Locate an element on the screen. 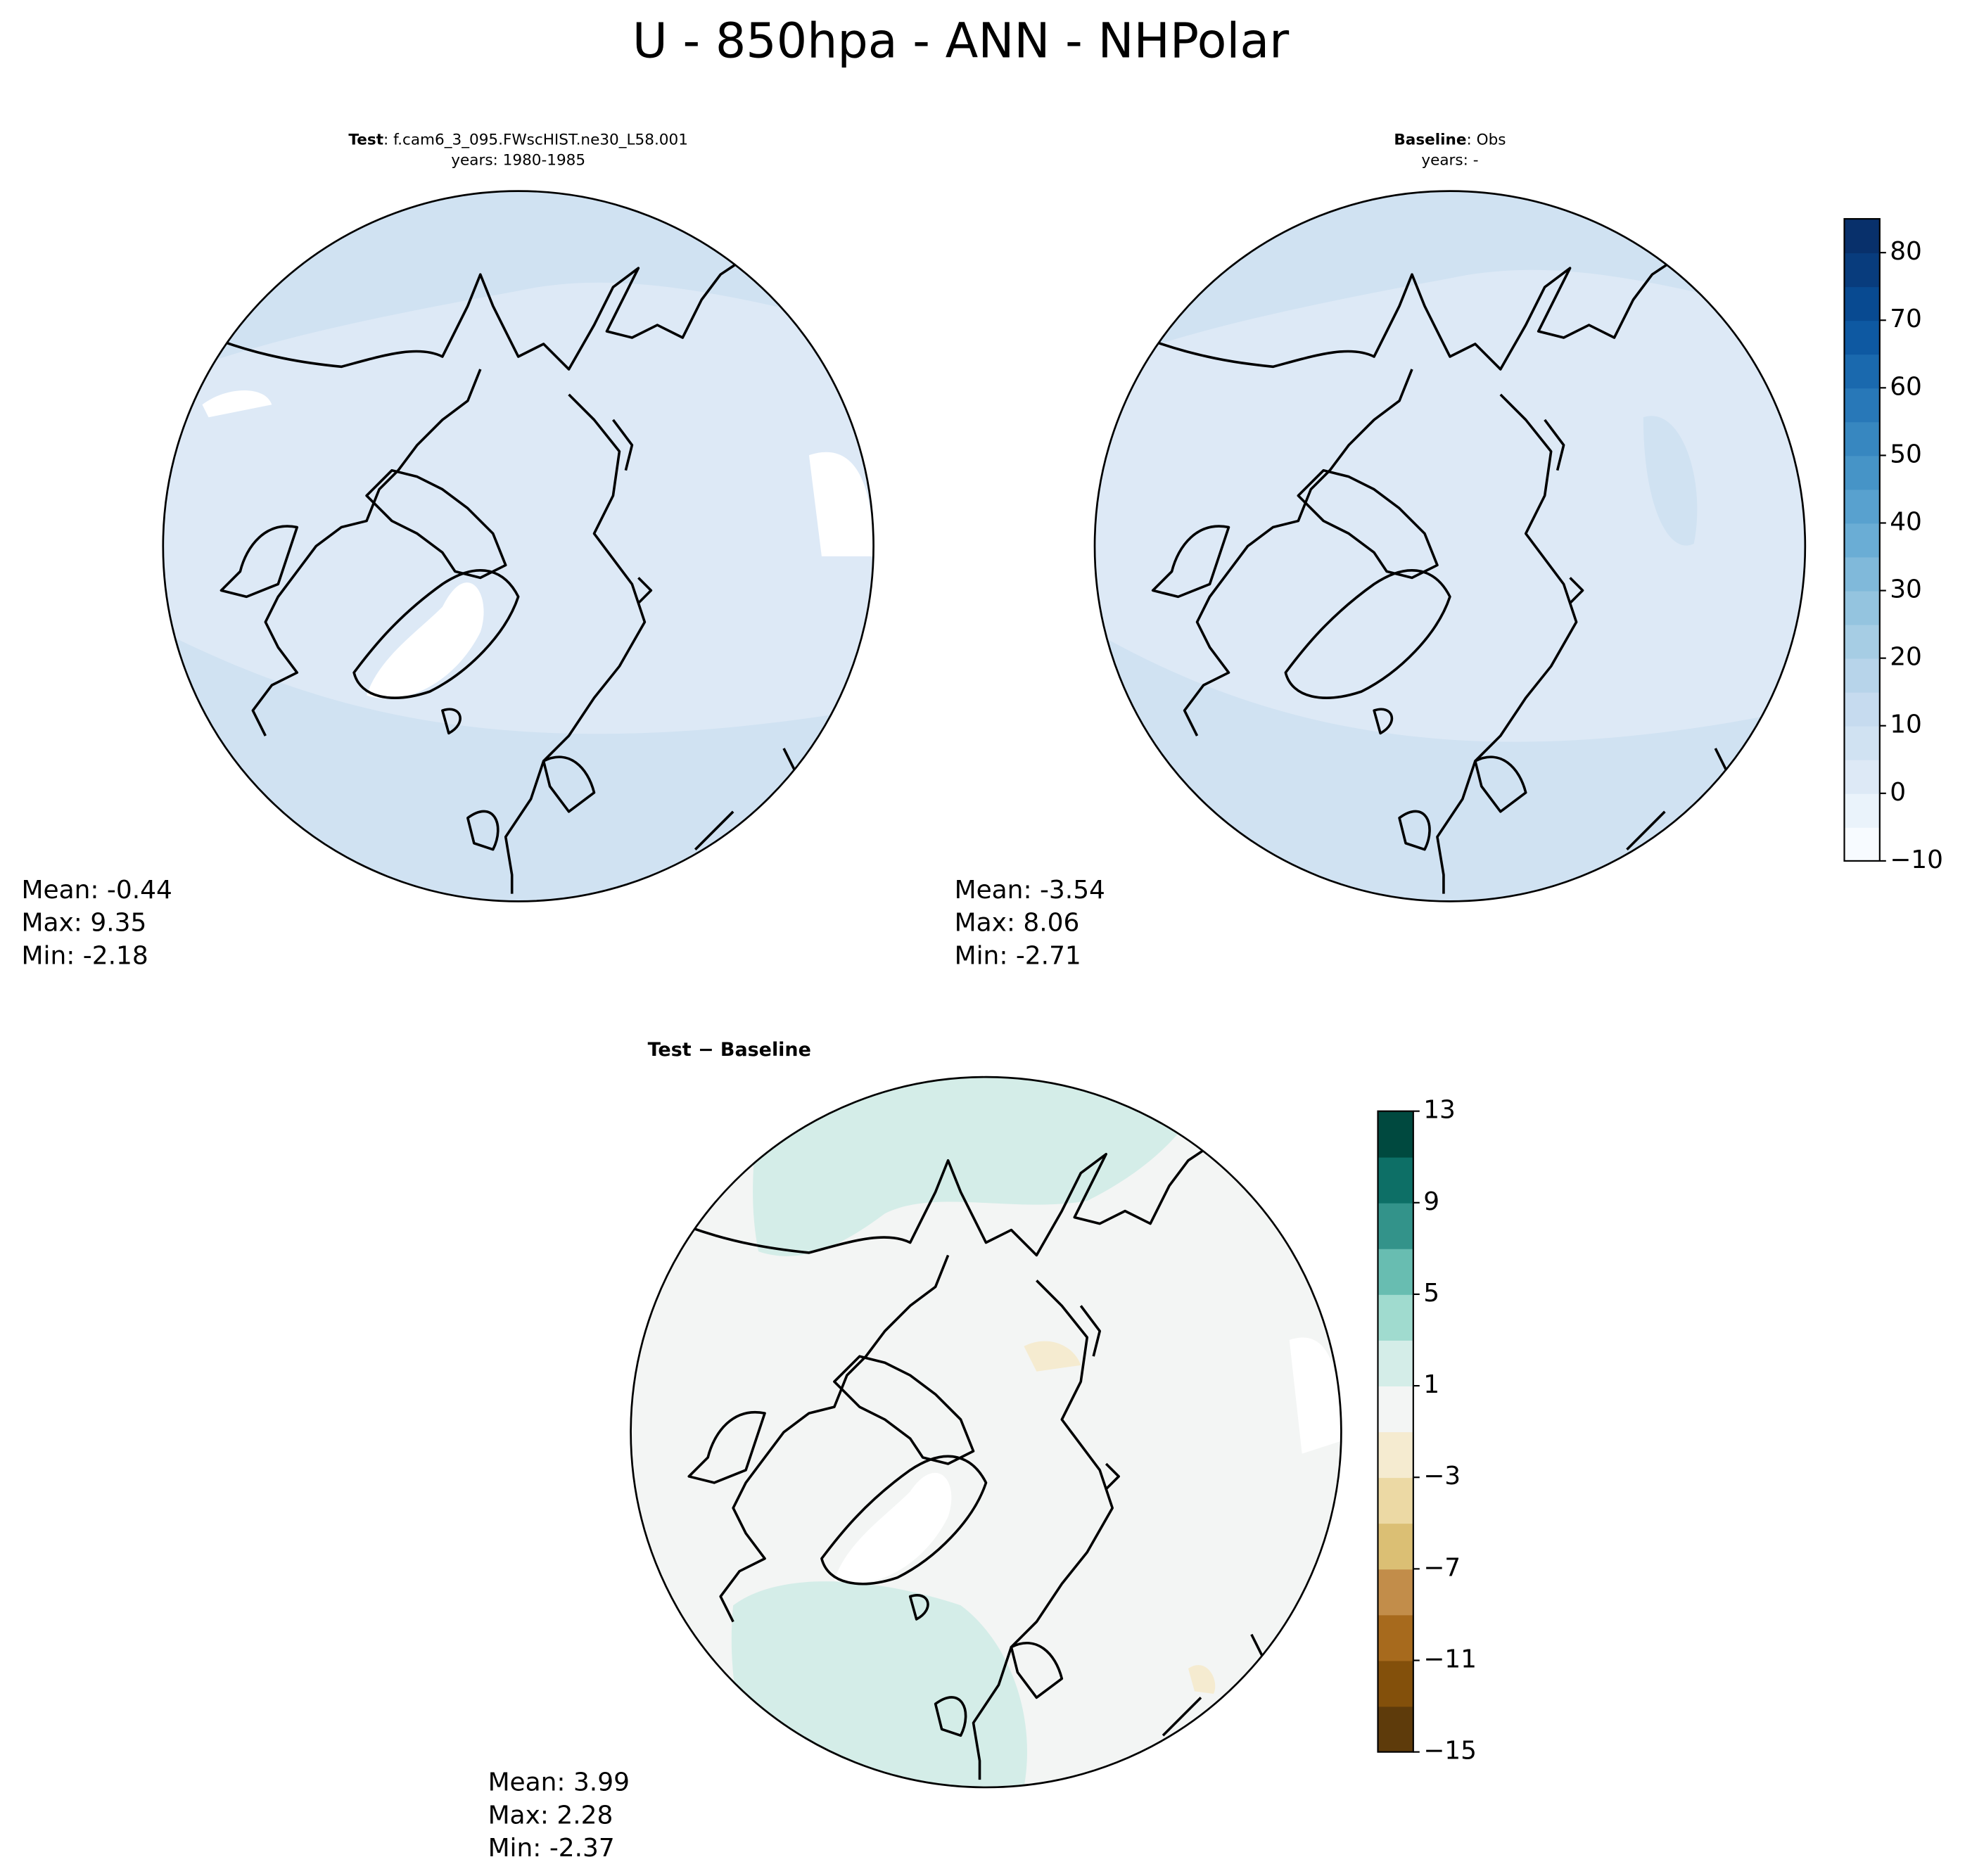 The image size is (1972, 1876). colorbar-tick-label: −3 is located at coordinates (1442, 1476).